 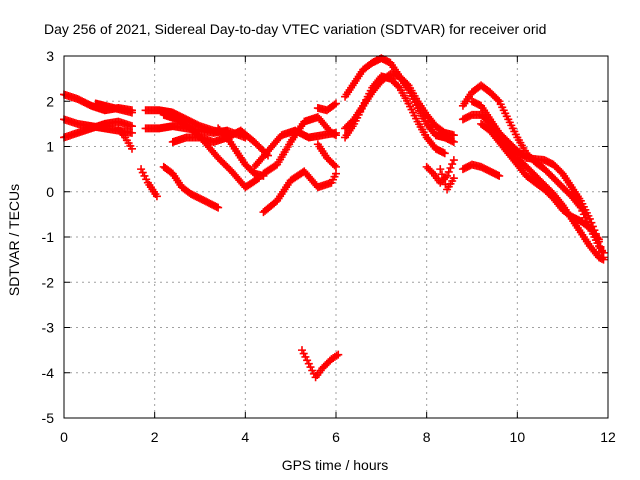 I want to click on x-tick-label: 0, so click(x=64, y=437).